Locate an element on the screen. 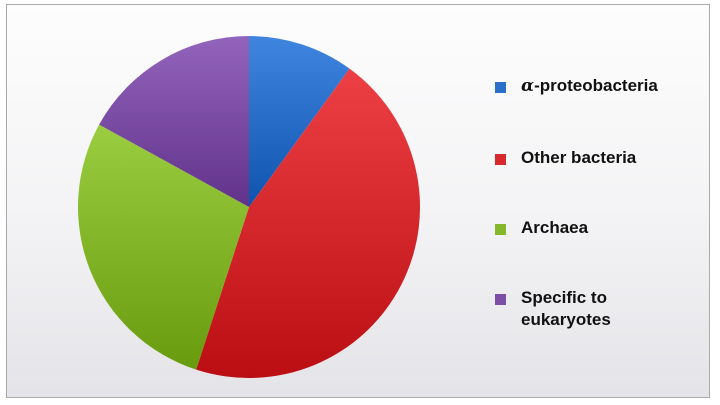 The image size is (720, 405). legend-swatch-specific-to-eukaryotes is located at coordinates (500, 299).